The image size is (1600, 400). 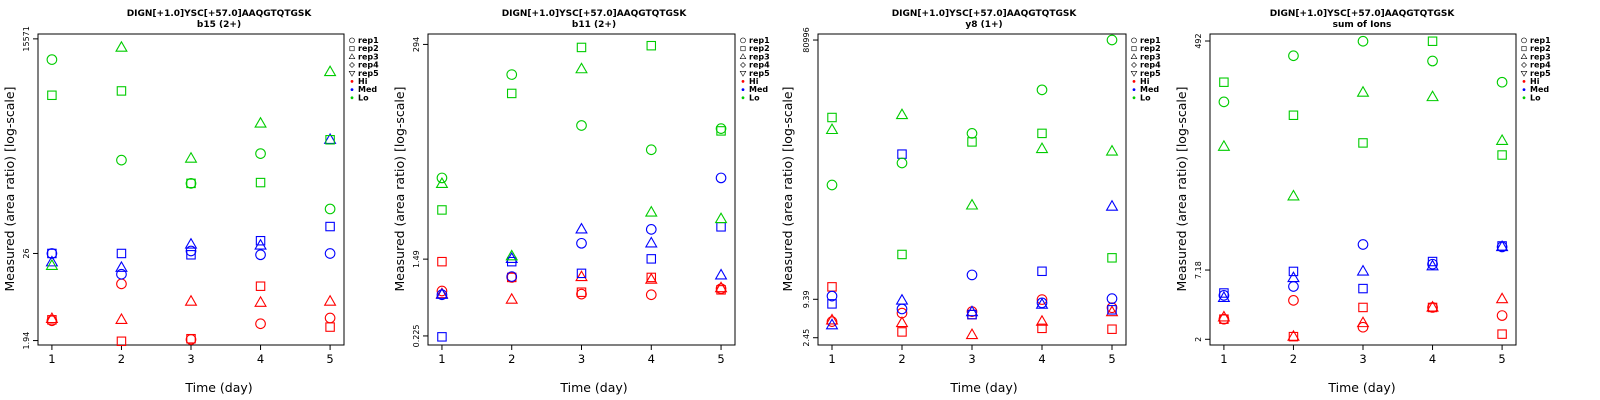 I want to click on legend-entry: Hi, so click(x=1145, y=81).